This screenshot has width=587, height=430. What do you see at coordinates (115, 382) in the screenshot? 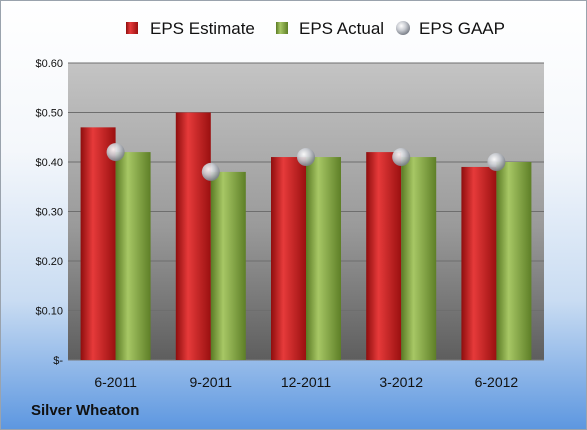
I see `x-tick-label: 6-2011` at bounding box center [115, 382].